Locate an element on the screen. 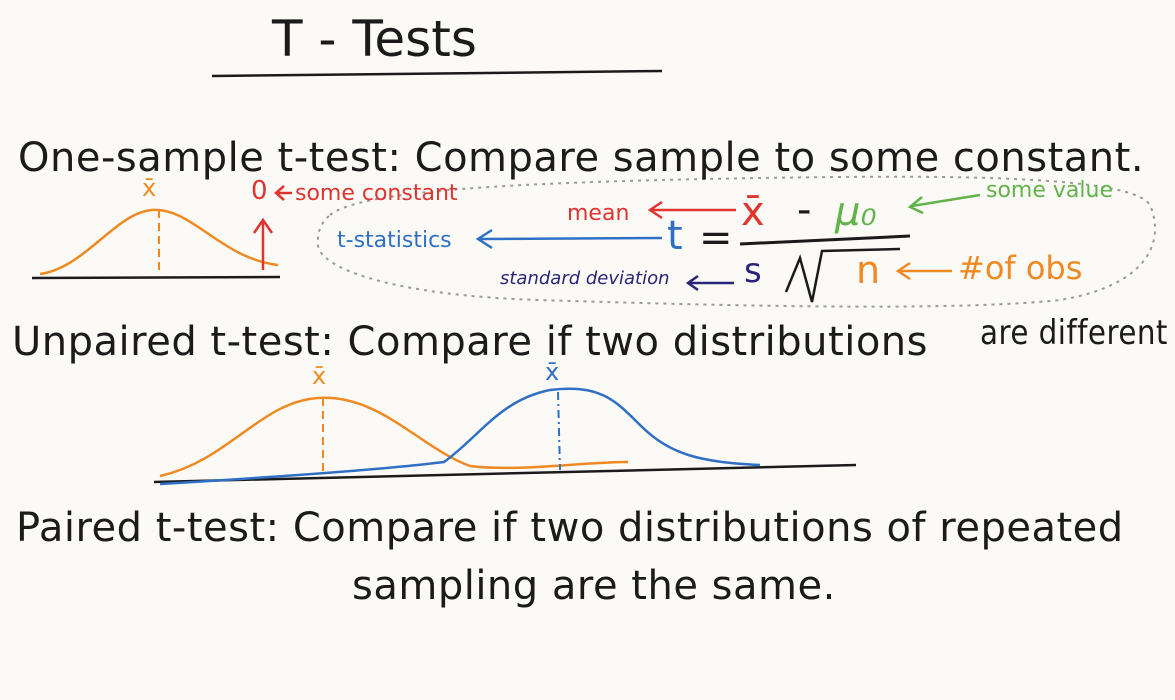 The height and width of the screenshot is (700, 1175). title-underline is located at coordinates (437, 73).